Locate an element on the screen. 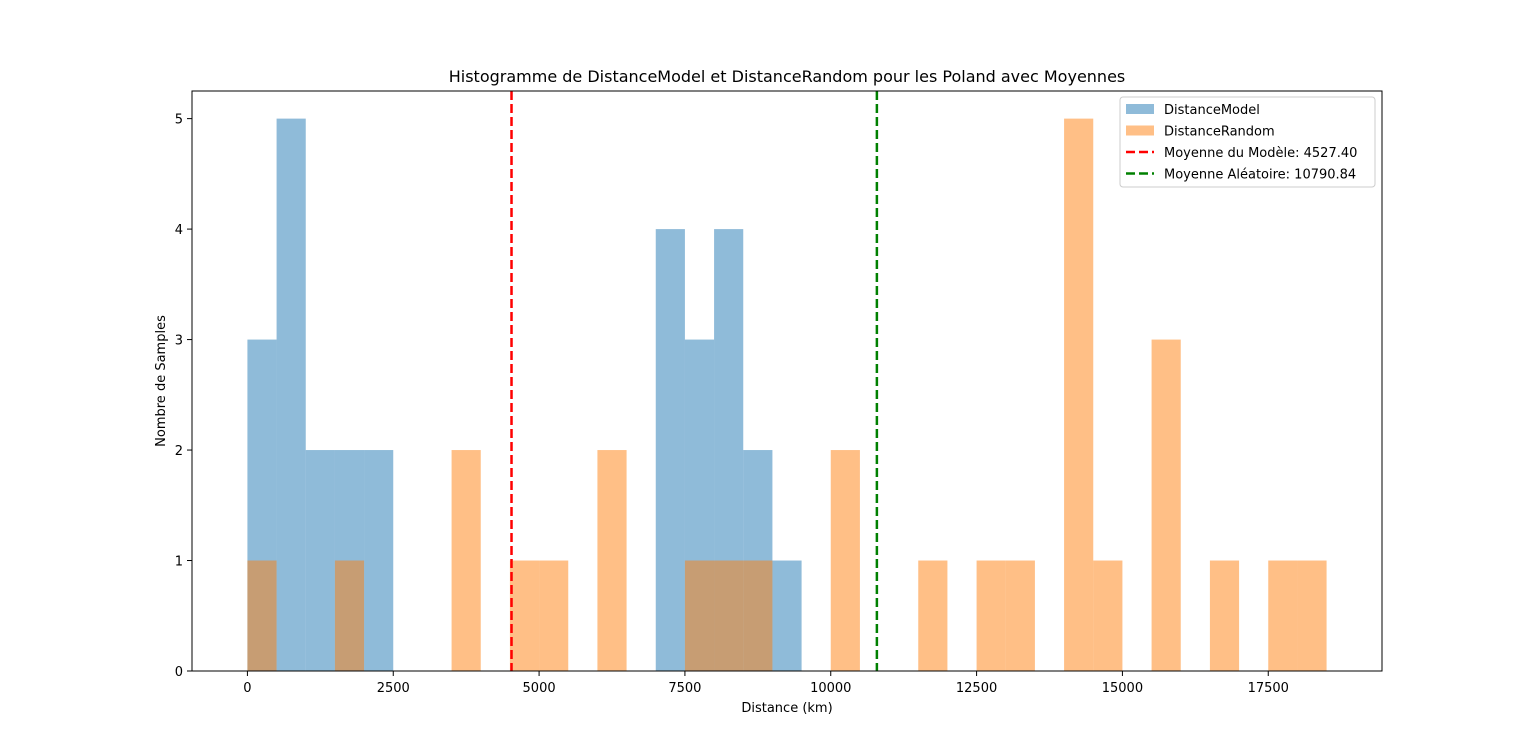 The image size is (1536, 754). y-tick-label-4: 4 is located at coordinates (179, 230).